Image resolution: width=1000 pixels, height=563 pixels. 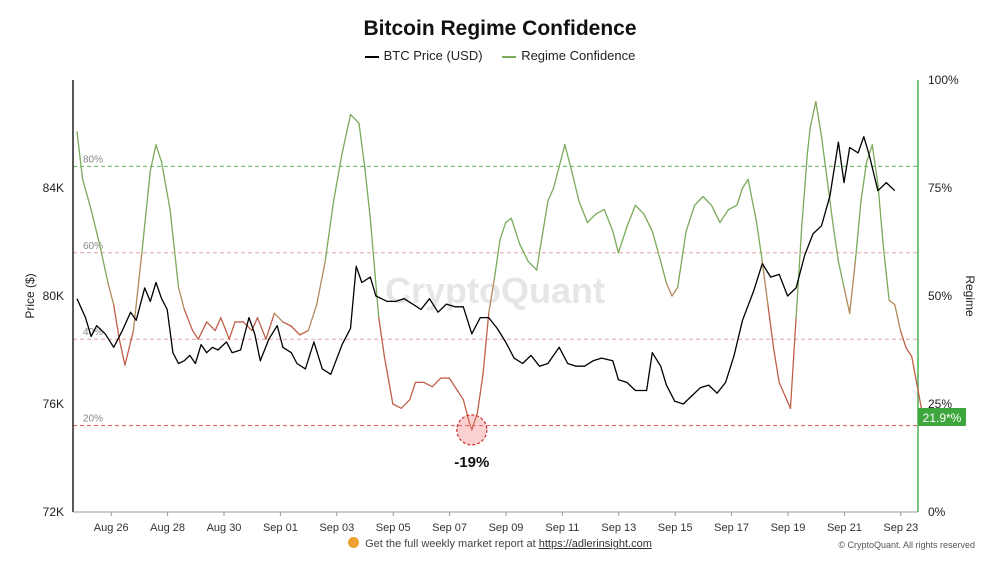 I want to click on legend-item-btc-price: BTC Price (USD), so click(x=423, y=55).